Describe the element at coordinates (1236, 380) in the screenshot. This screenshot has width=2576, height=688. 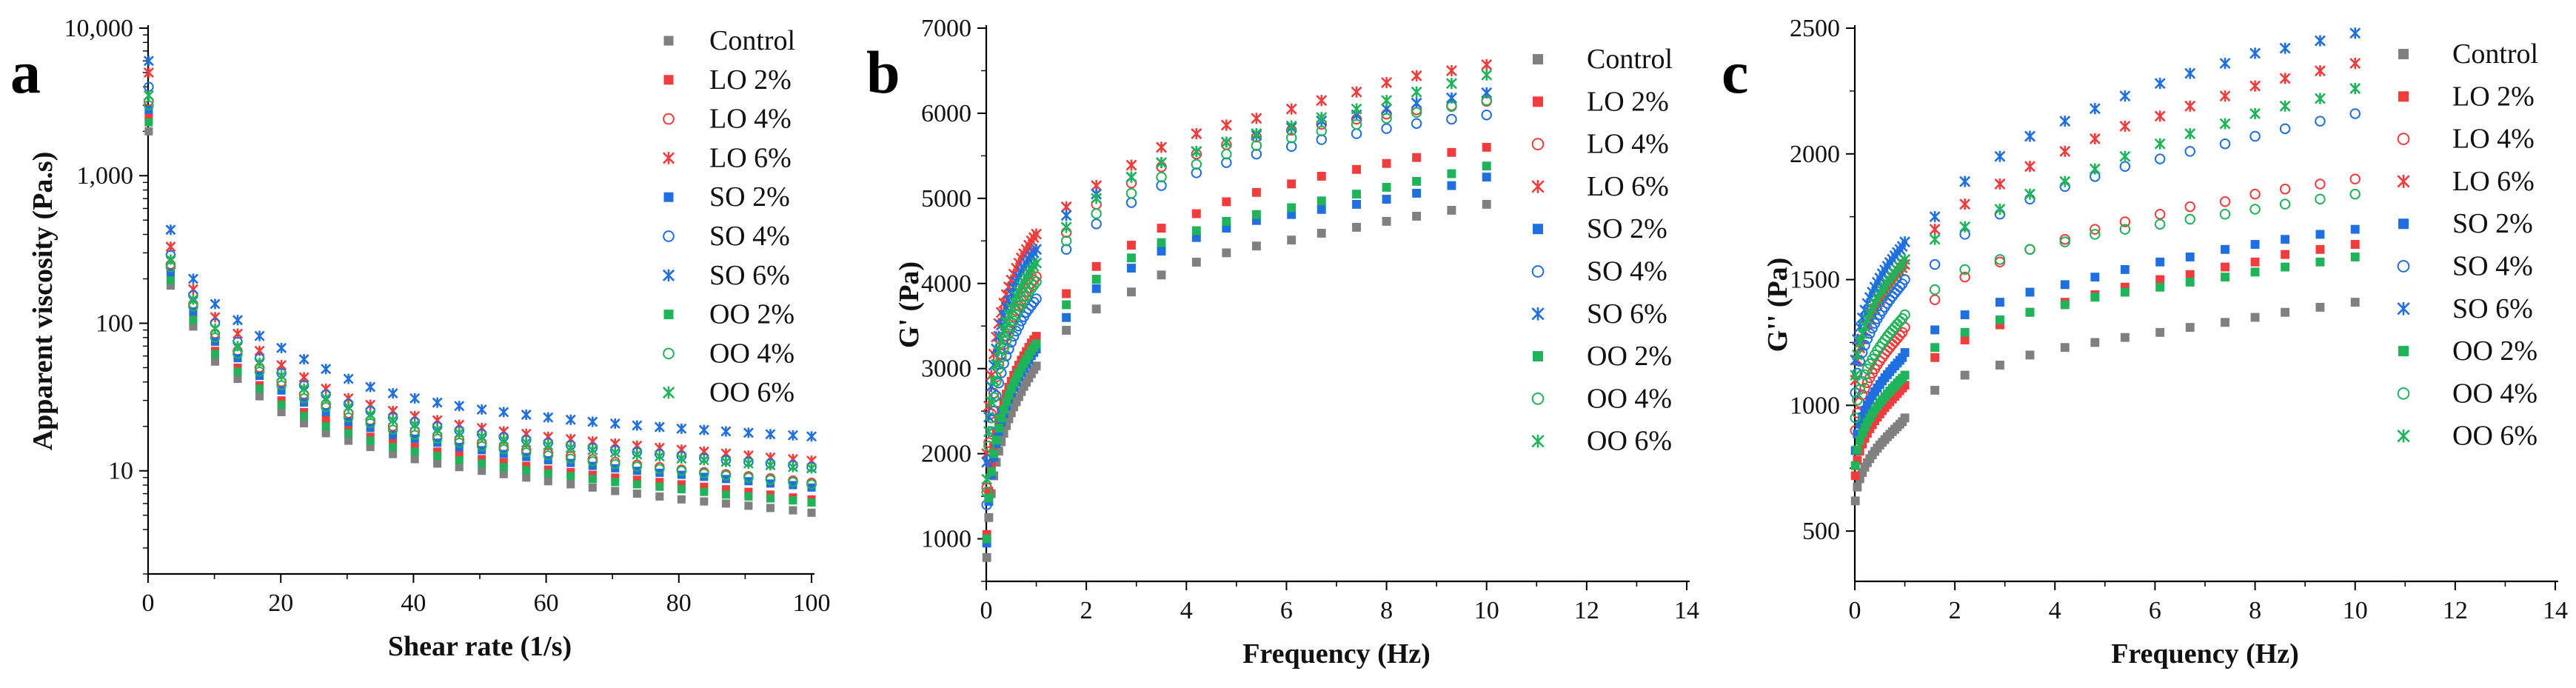
I see `series-control` at that location.